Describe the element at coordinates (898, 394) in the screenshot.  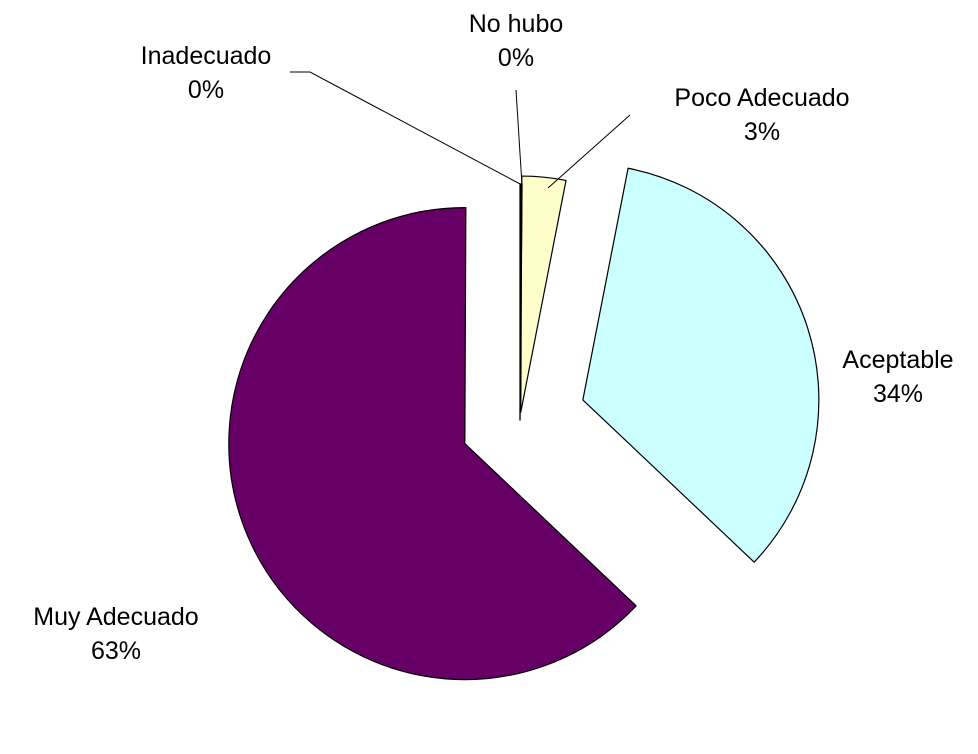
I see `slice-label-percent: 34%` at that location.